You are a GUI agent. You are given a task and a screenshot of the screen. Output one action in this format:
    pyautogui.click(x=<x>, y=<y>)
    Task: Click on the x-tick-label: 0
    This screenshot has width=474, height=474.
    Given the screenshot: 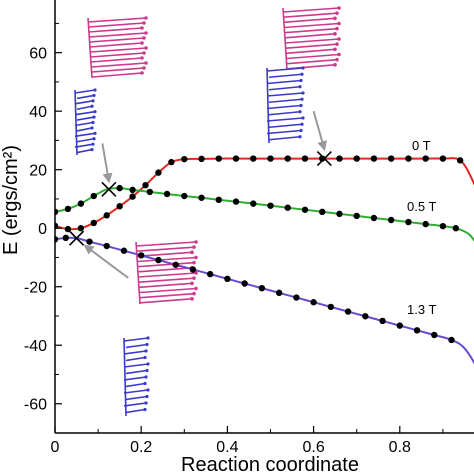 What is the action you would take?
    pyautogui.click(x=55, y=447)
    